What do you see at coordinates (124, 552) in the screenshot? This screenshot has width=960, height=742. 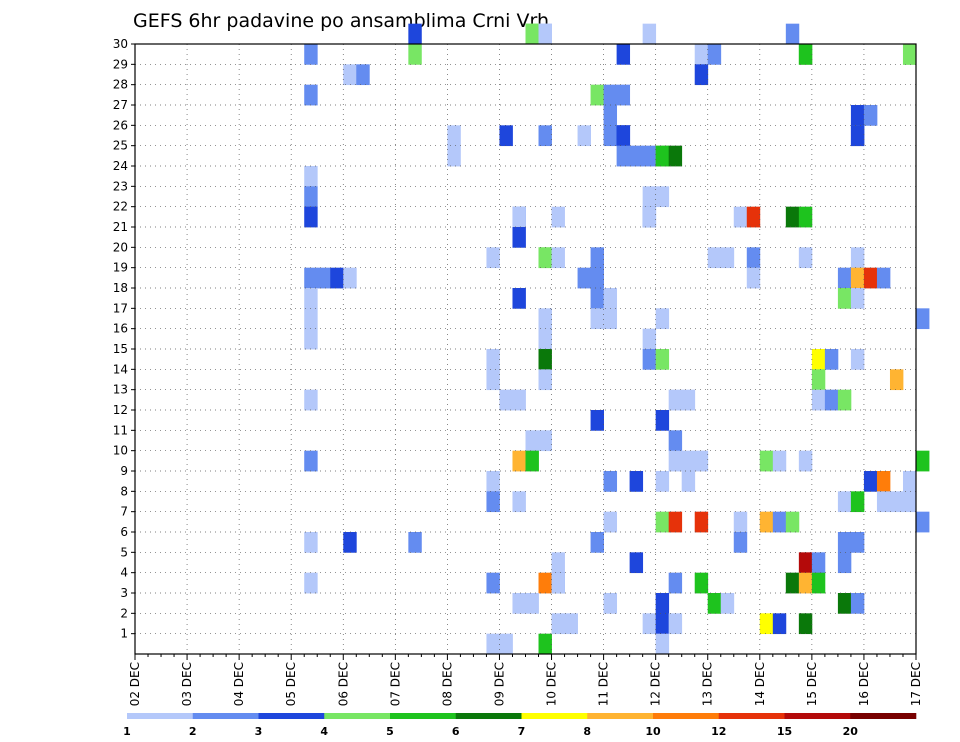 I see `y-tick-label: 5` at bounding box center [124, 552].